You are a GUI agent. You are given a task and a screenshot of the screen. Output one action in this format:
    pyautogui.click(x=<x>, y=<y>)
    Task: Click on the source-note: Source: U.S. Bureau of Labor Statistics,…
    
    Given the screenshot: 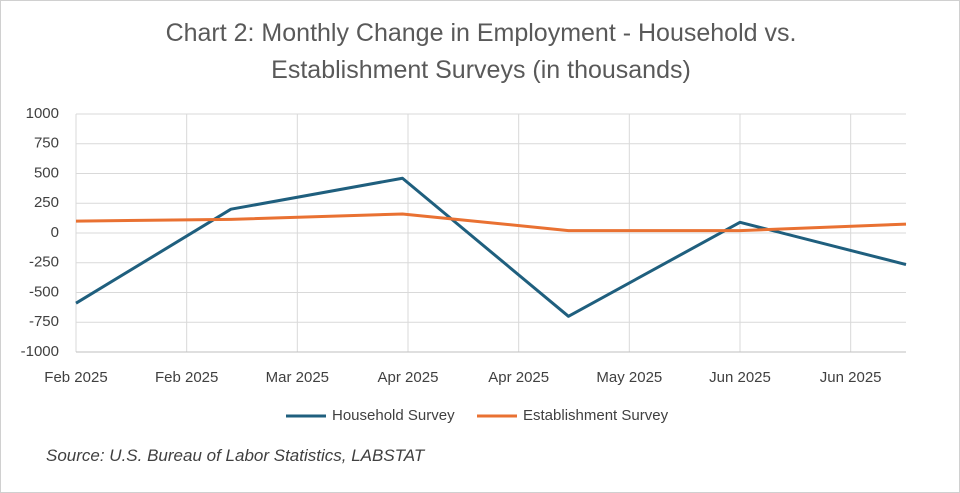 What is the action you would take?
    pyautogui.click(x=235, y=455)
    